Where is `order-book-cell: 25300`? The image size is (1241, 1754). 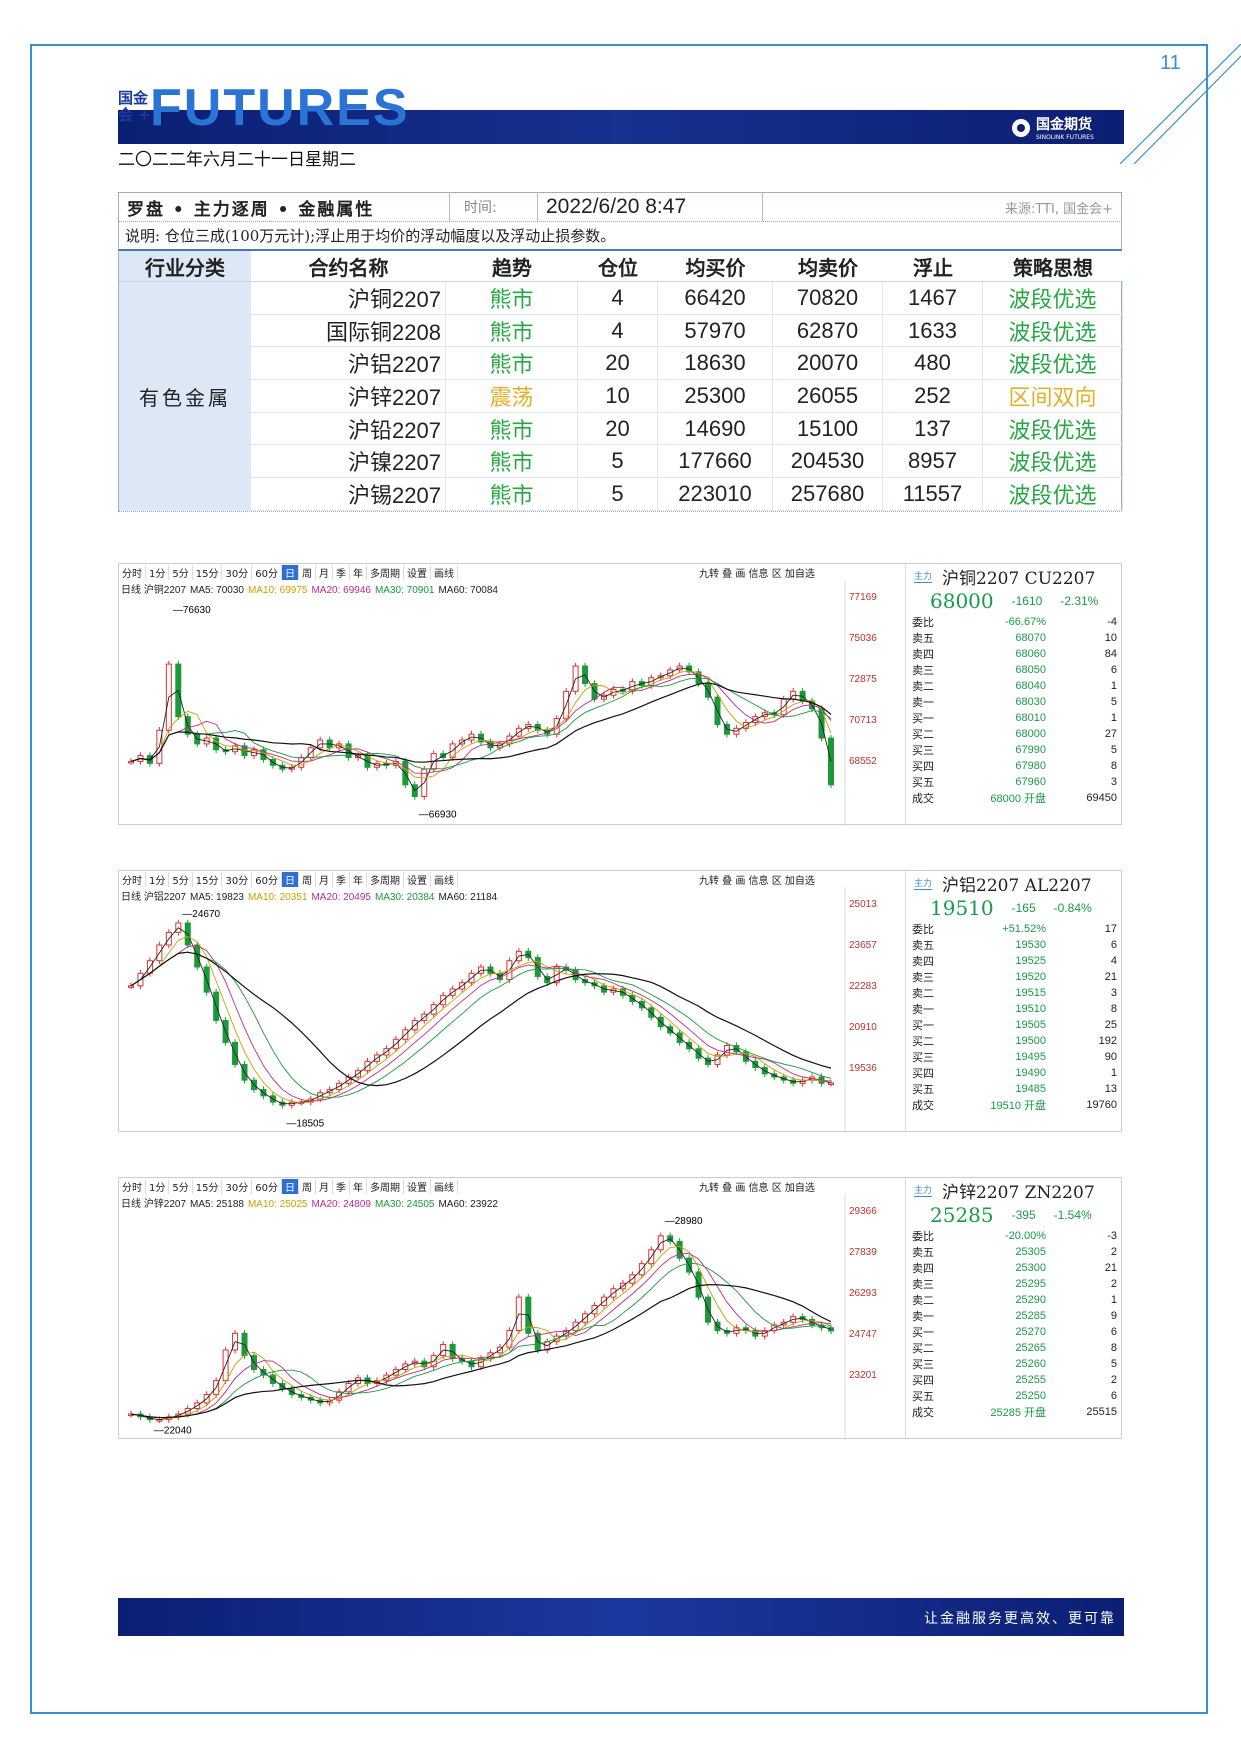
order-book-cell: 25300 is located at coordinates (1030, 1268).